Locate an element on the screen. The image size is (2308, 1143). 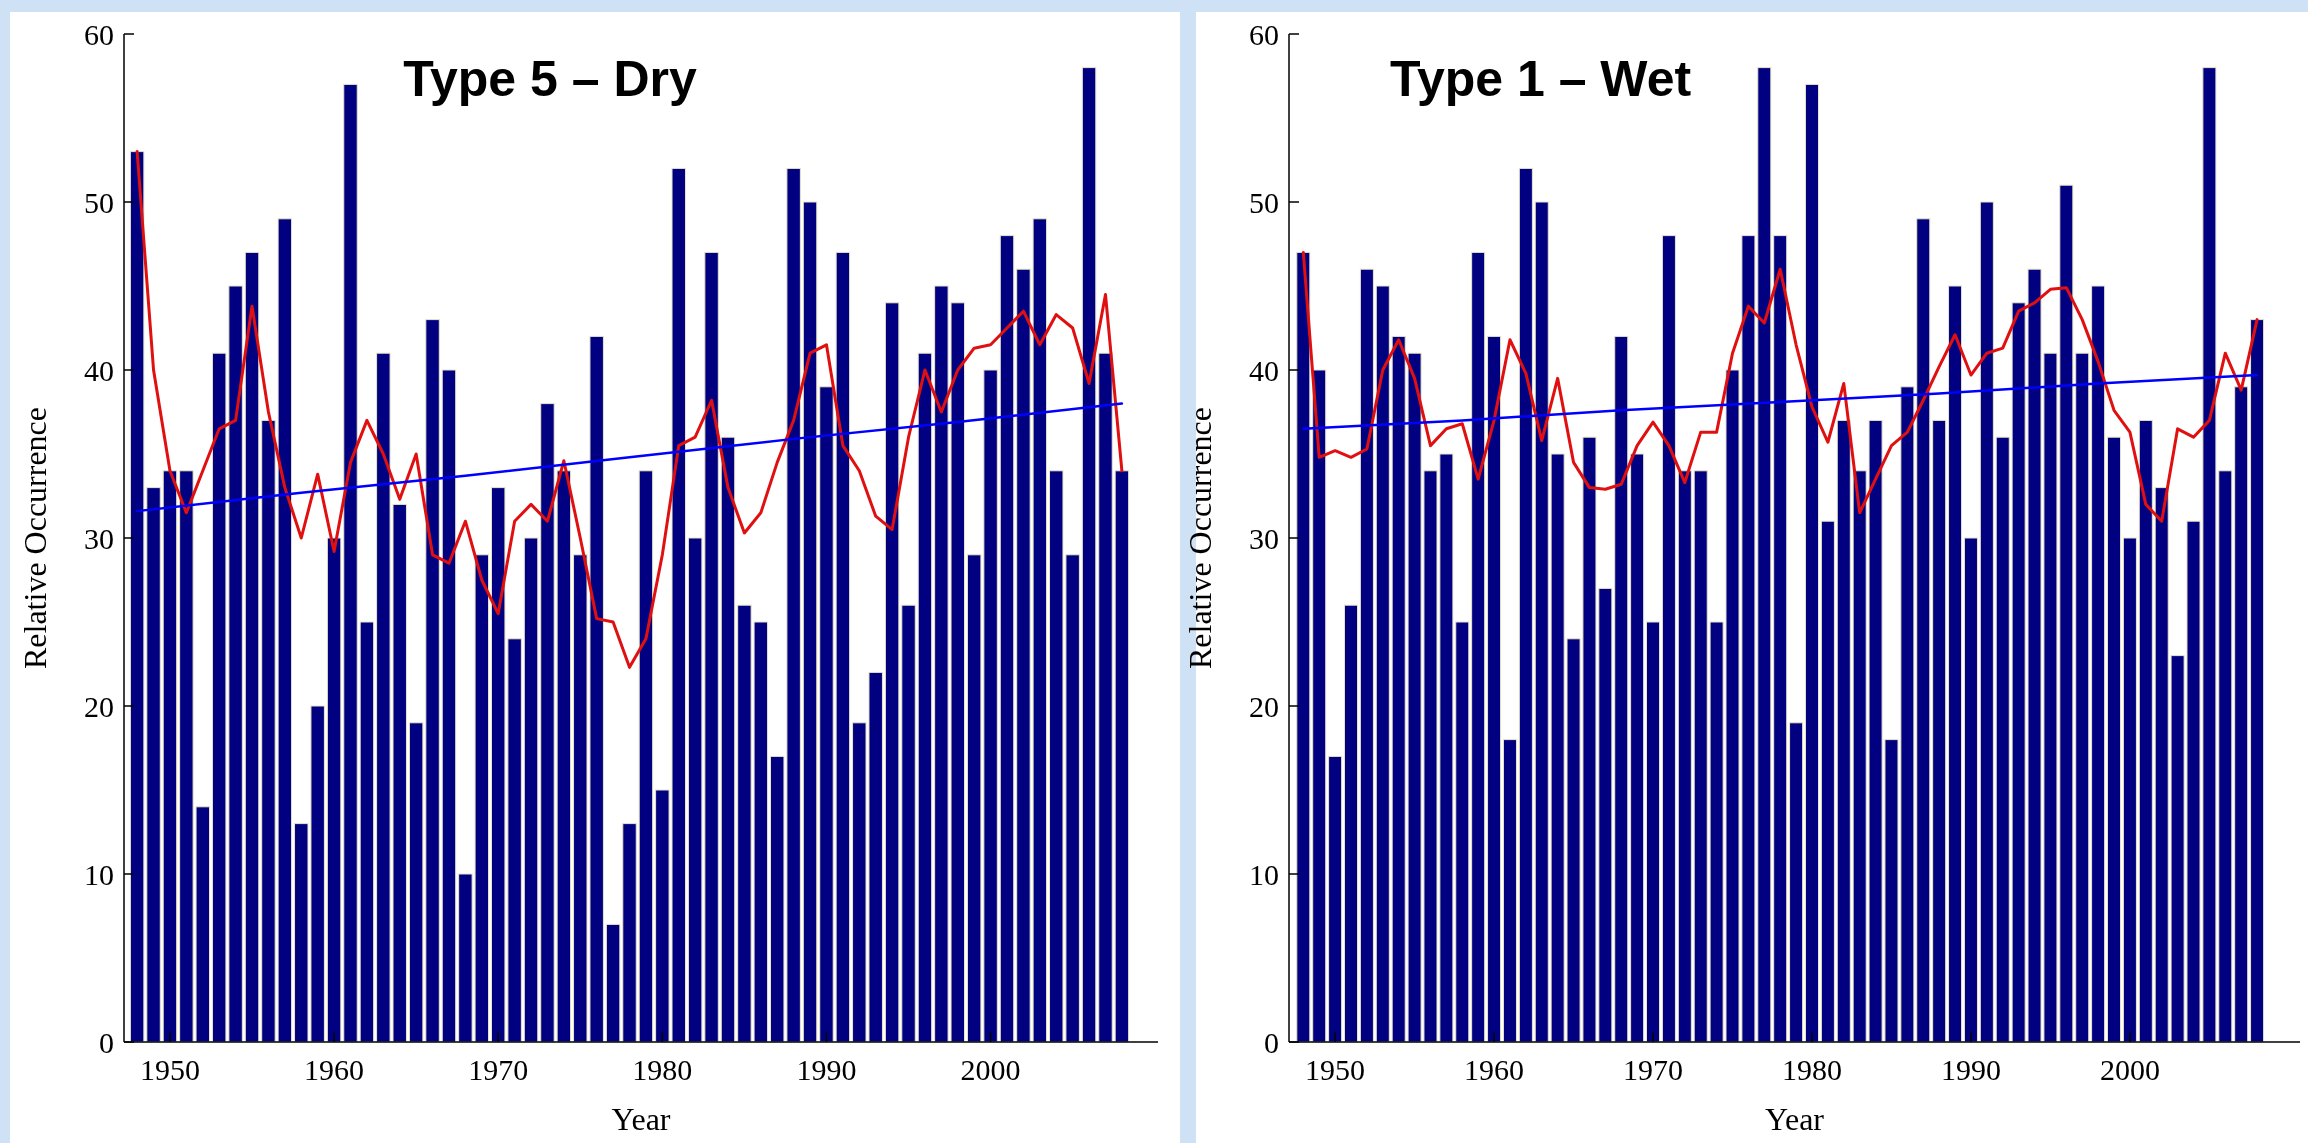
chart-title: Type 1 – Wet is located at coordinates (1541, 79).